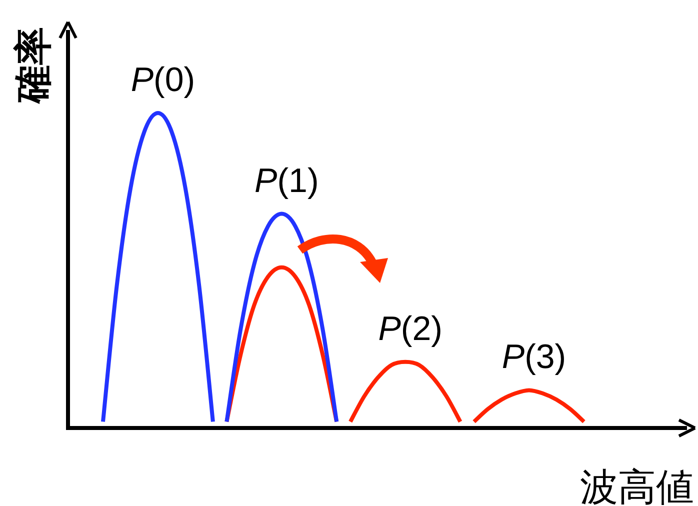 Image resolution: width=698 pixels, height=506 pixels. What do you see at coordinates (410, 329) in the screenshot?
I see `series-label: P(2)` at bounding box center [410, 329].